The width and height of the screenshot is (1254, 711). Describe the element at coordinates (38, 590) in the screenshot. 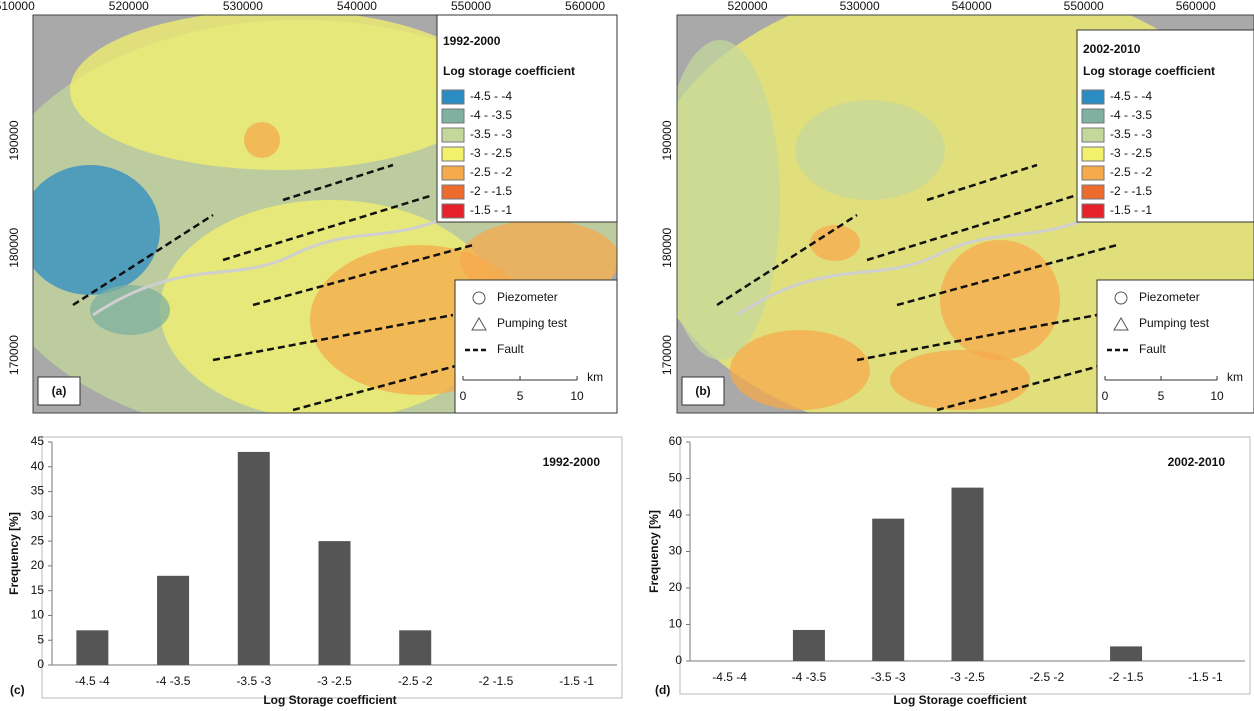

I see `y-tick-label: 15` at that location.